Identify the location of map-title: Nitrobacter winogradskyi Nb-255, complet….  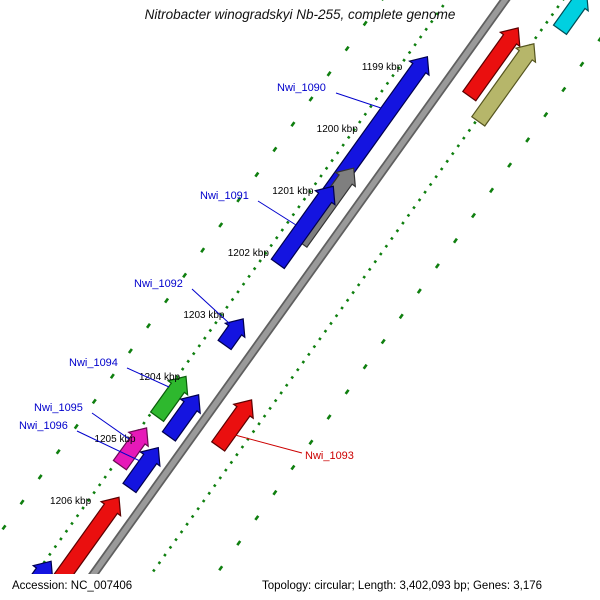
(300, 14).